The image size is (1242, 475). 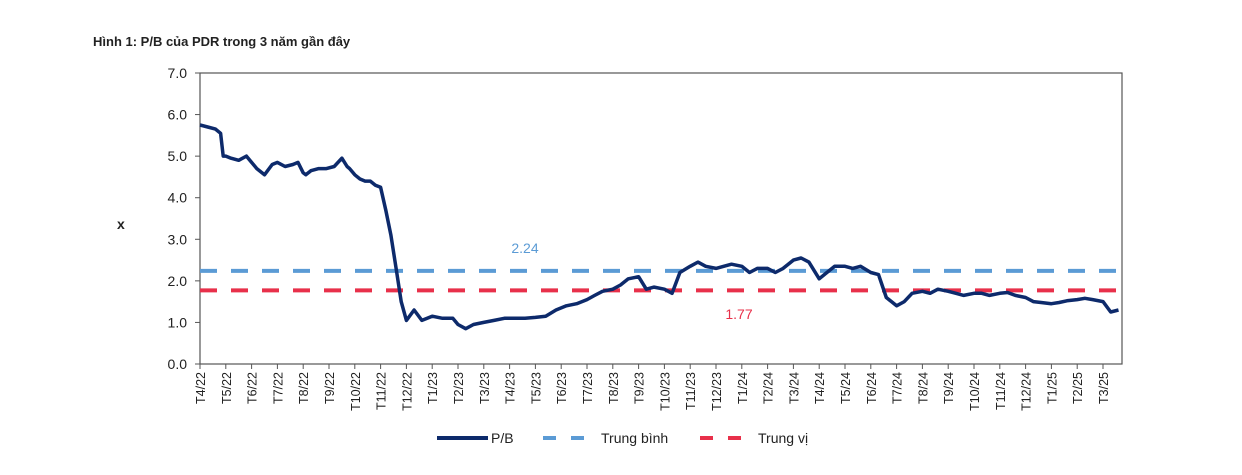 What do you see at coordinates (178, 198) in the screenshot?
I see `y-tick-label: 4.0` at bounding box center [178, 198].